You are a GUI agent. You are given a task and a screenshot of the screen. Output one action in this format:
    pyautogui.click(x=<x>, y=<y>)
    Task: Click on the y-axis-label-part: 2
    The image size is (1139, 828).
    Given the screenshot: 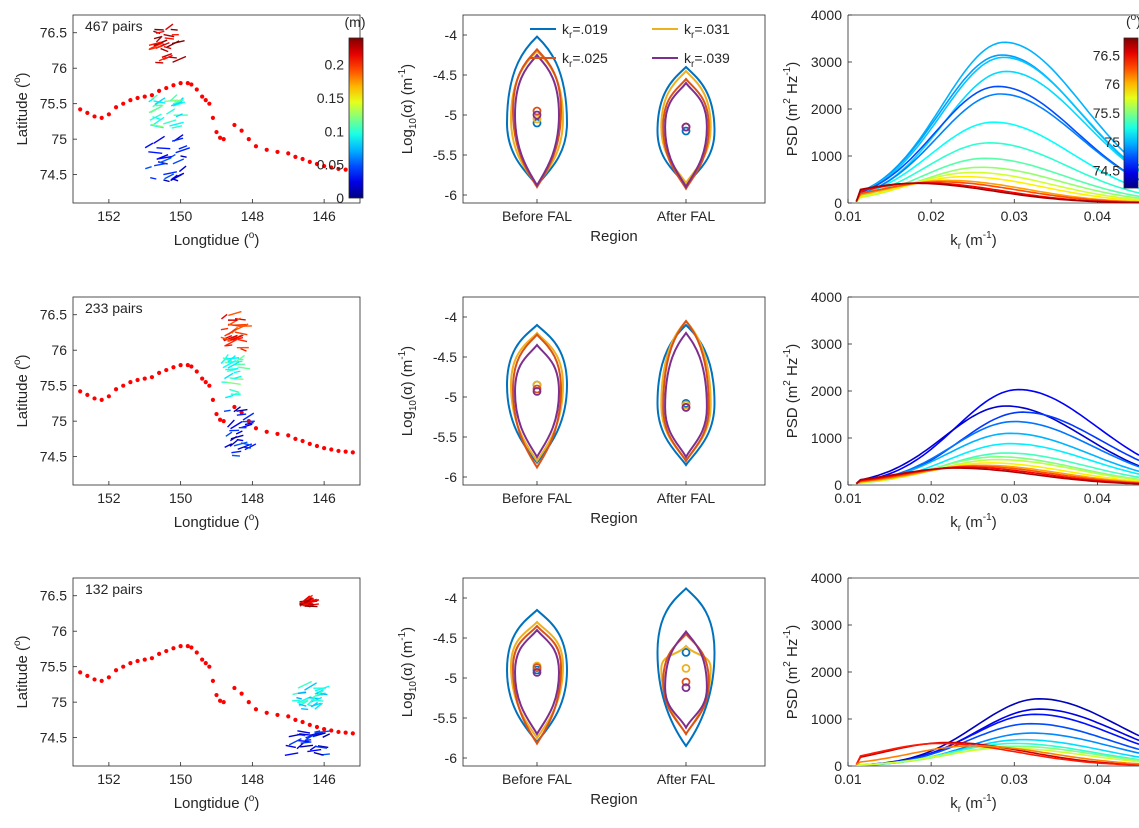 What is the action you would take?
    pyautogui.click(x=787, y=383)
    